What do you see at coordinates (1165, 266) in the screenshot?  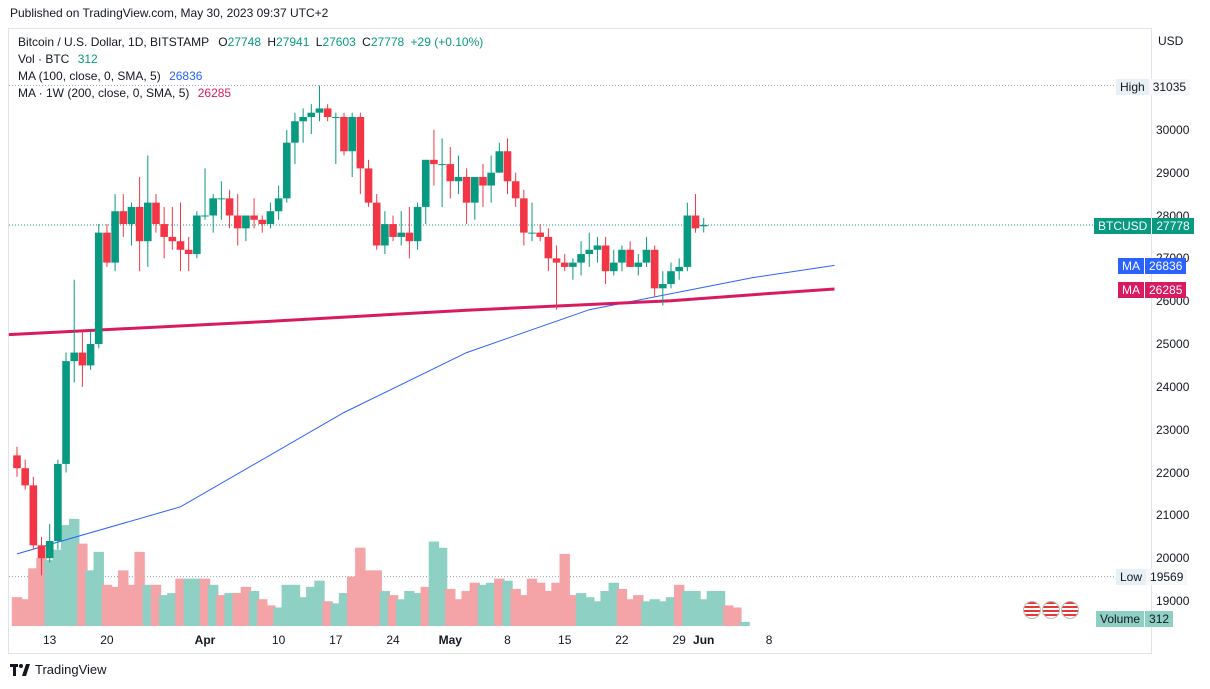 I see `ma100-tag-value: 26836` at bounding box center [1165, 266].